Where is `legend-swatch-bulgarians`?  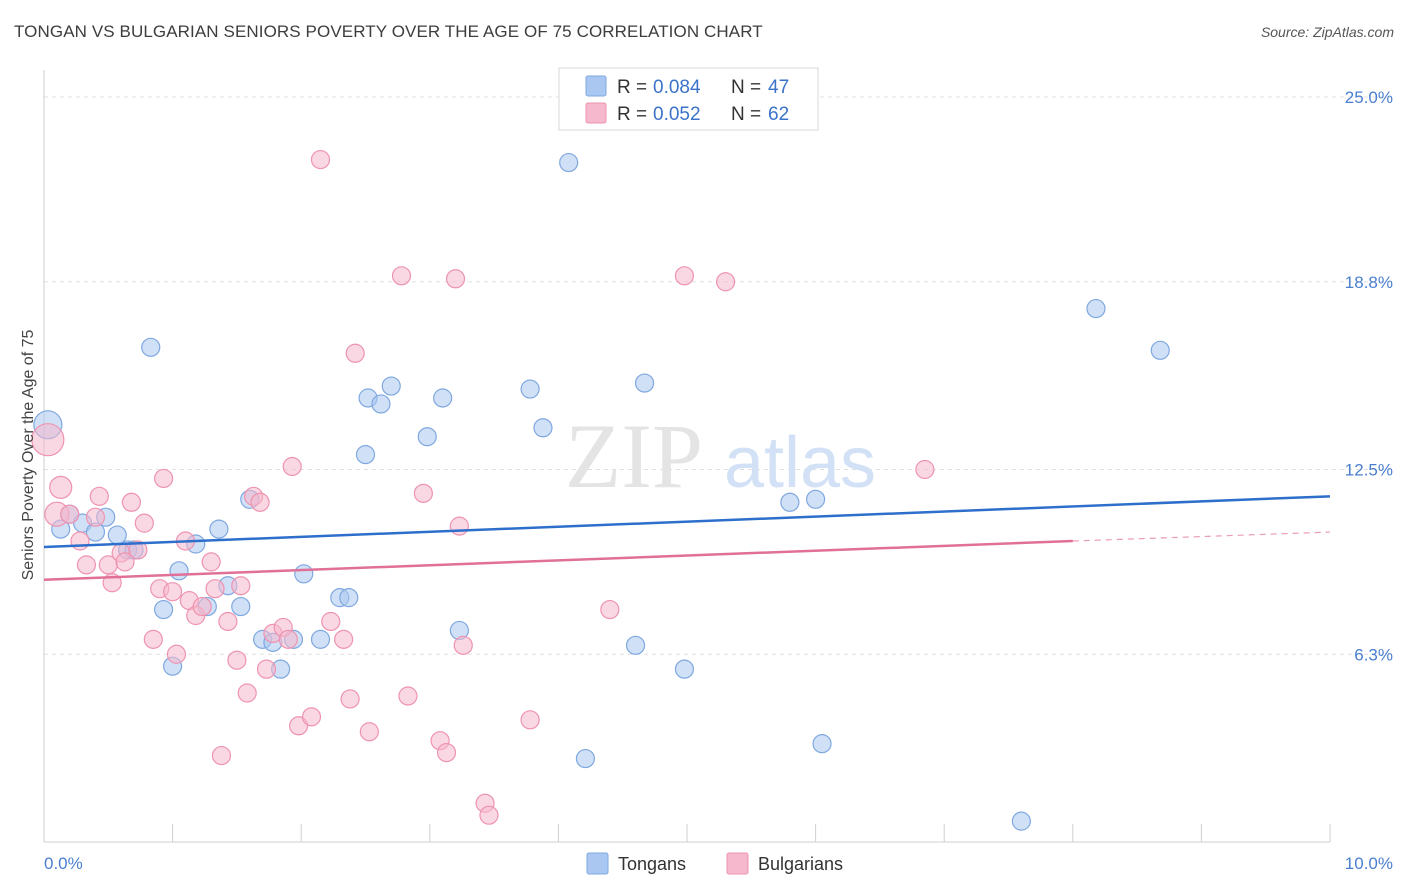
legend-swatch-bulgarians is located at coordinates (596, 113).